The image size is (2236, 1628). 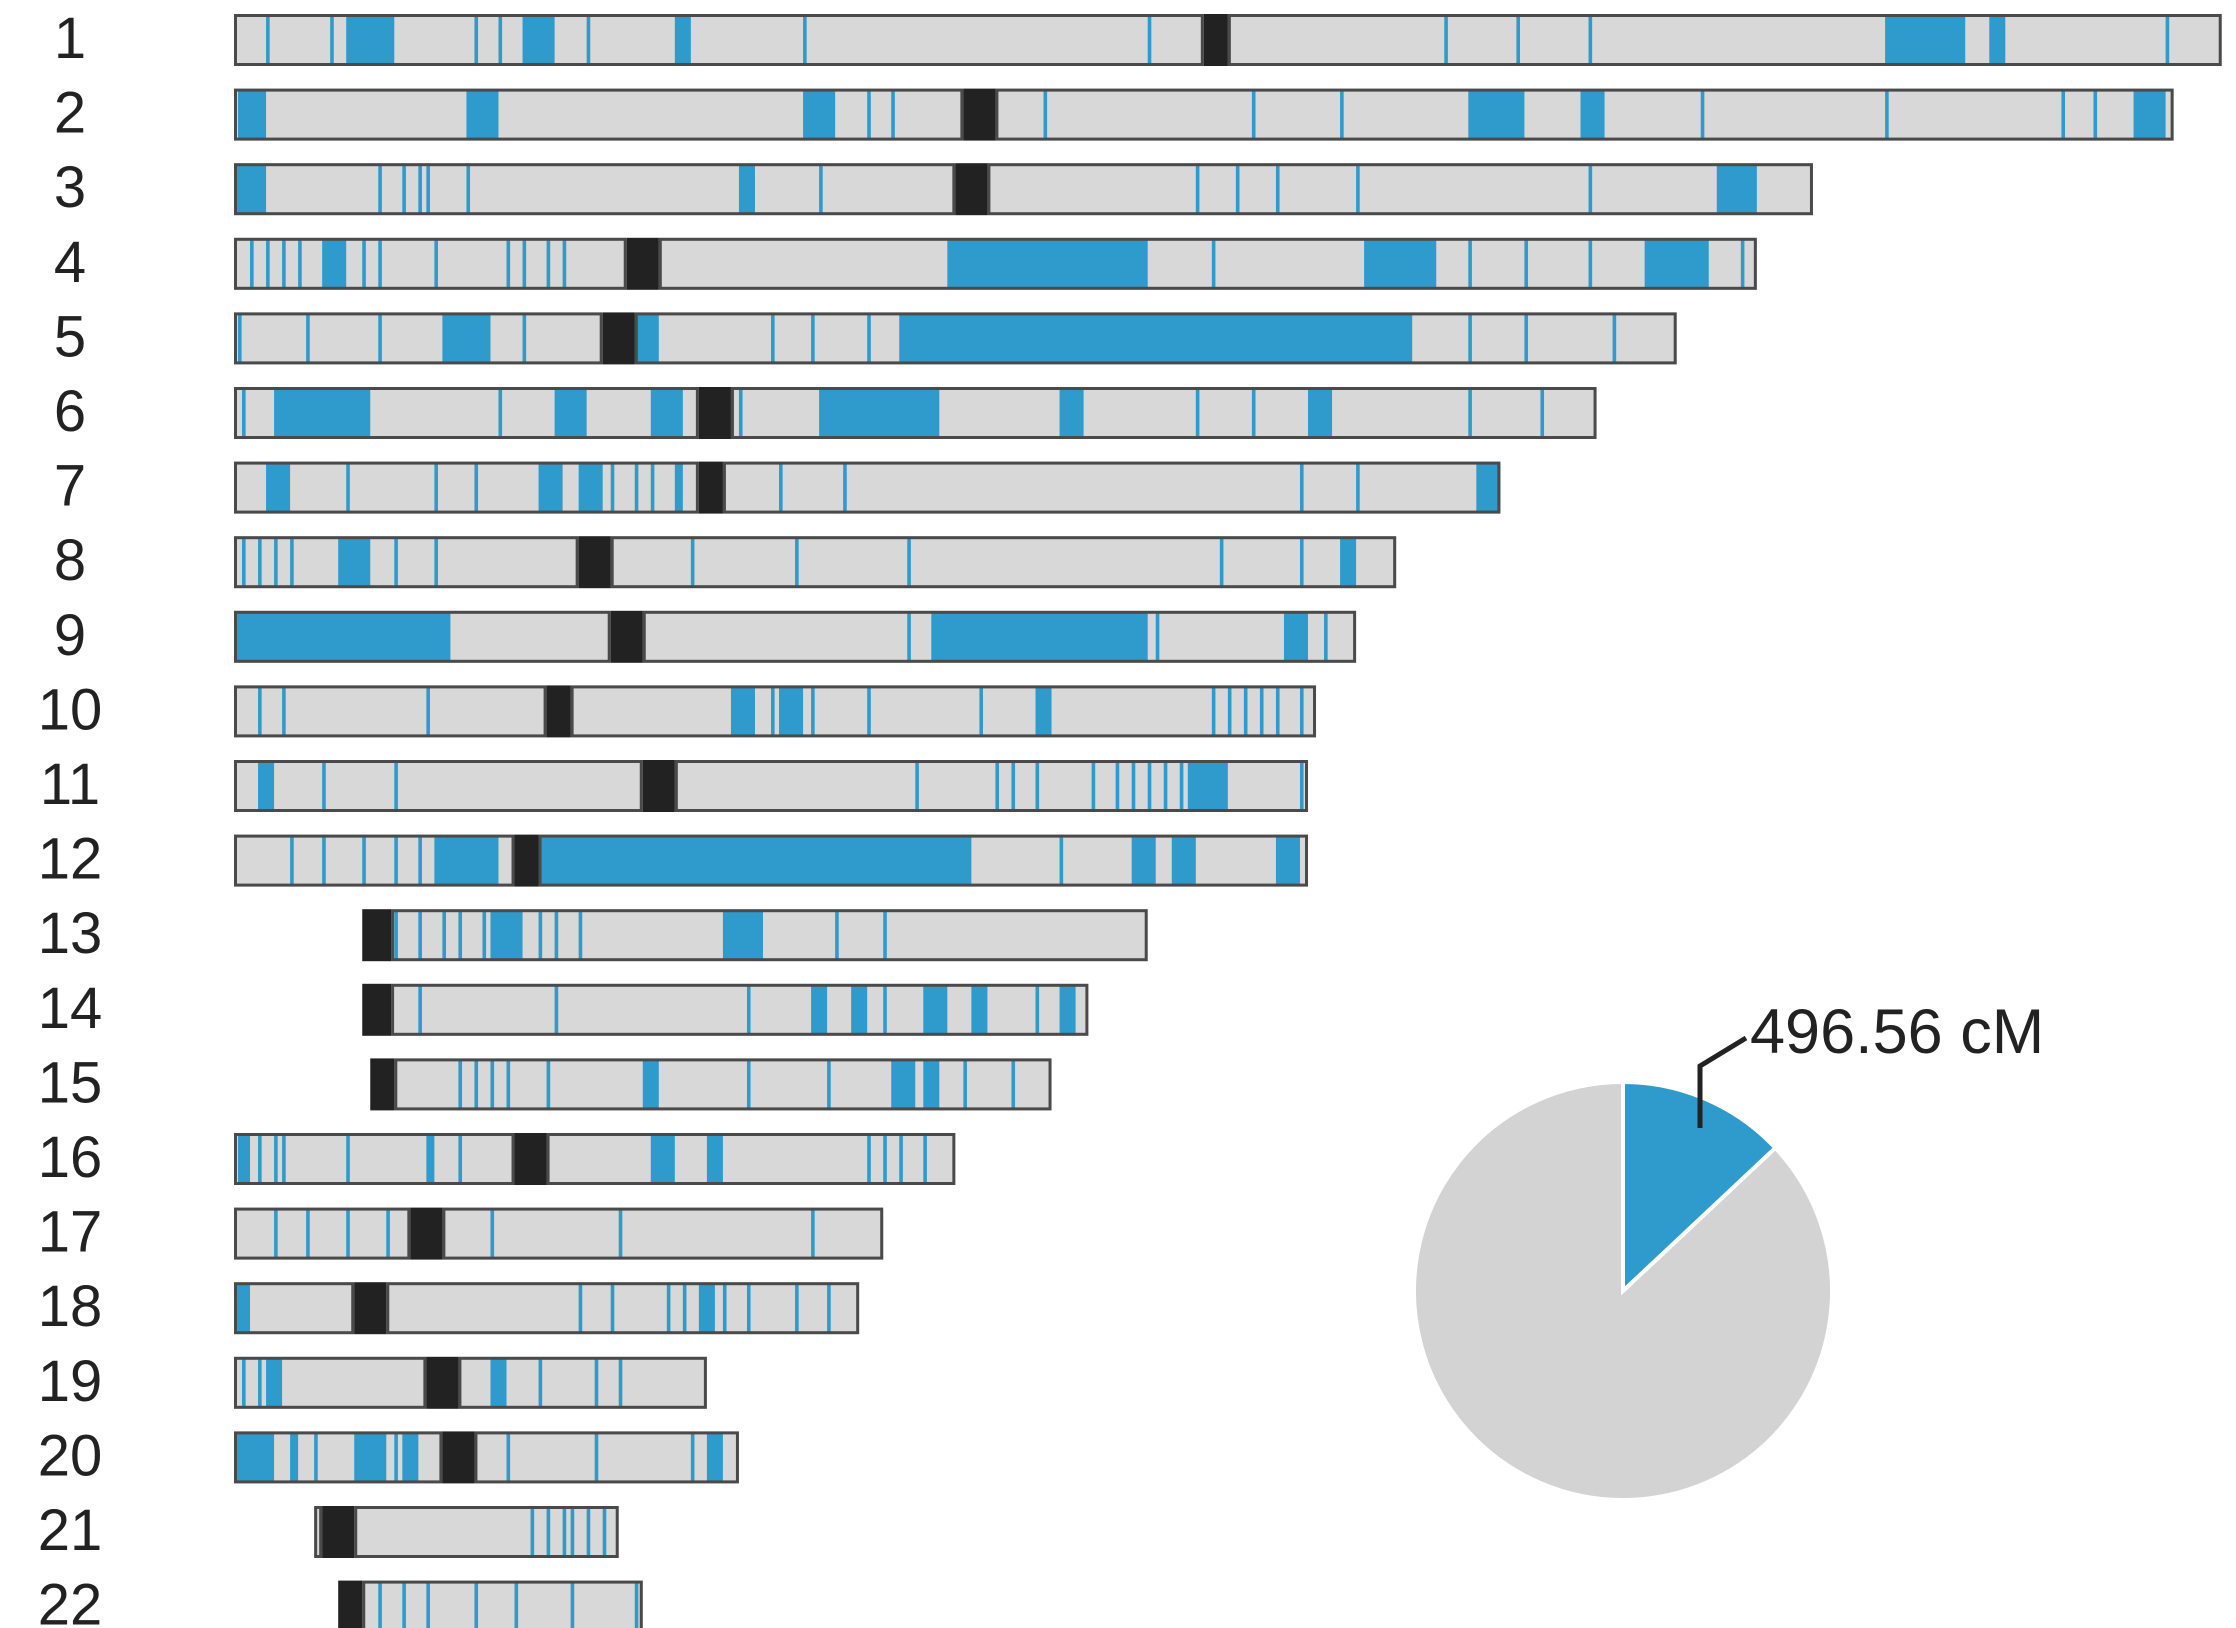 I want to click on chromosome-label: 17, so click(x=70, y=1232).